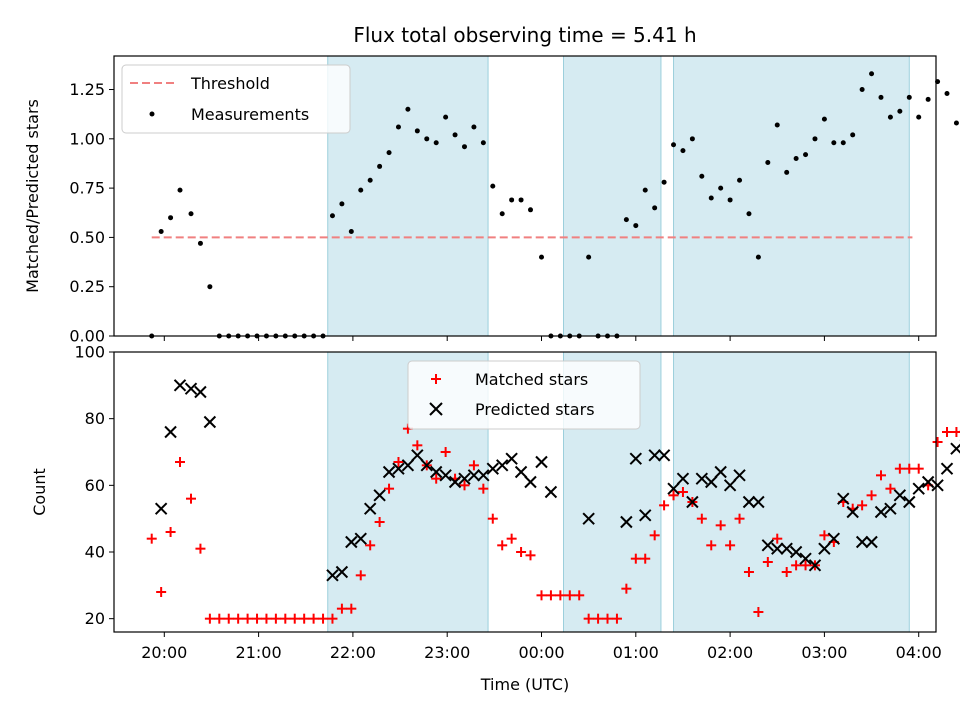  I want to click on top-y-tick-label-3: 0.75, so click(87, 188).